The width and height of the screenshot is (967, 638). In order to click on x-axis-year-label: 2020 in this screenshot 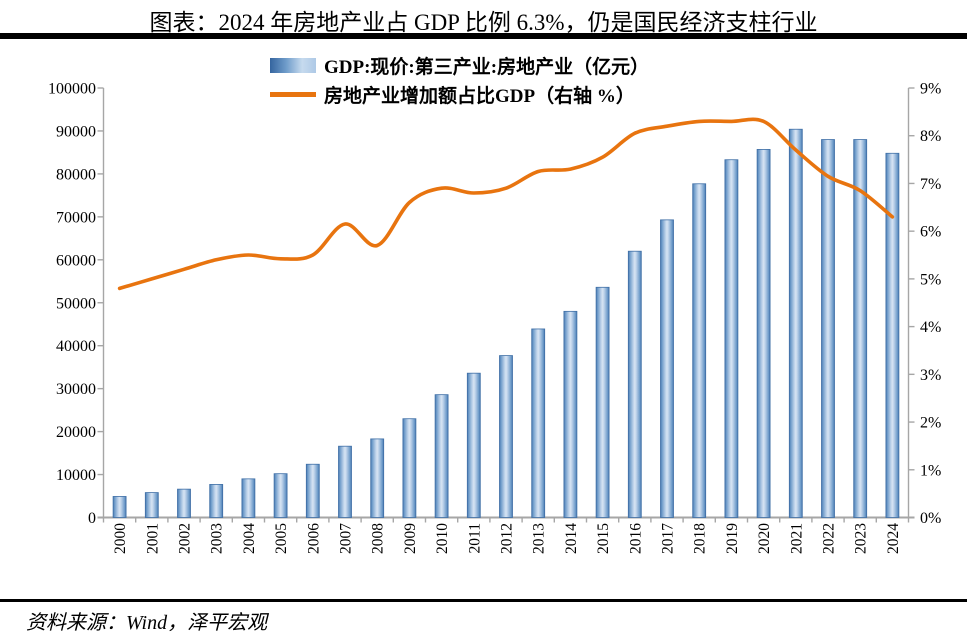, I will do `click(764, 538)`.